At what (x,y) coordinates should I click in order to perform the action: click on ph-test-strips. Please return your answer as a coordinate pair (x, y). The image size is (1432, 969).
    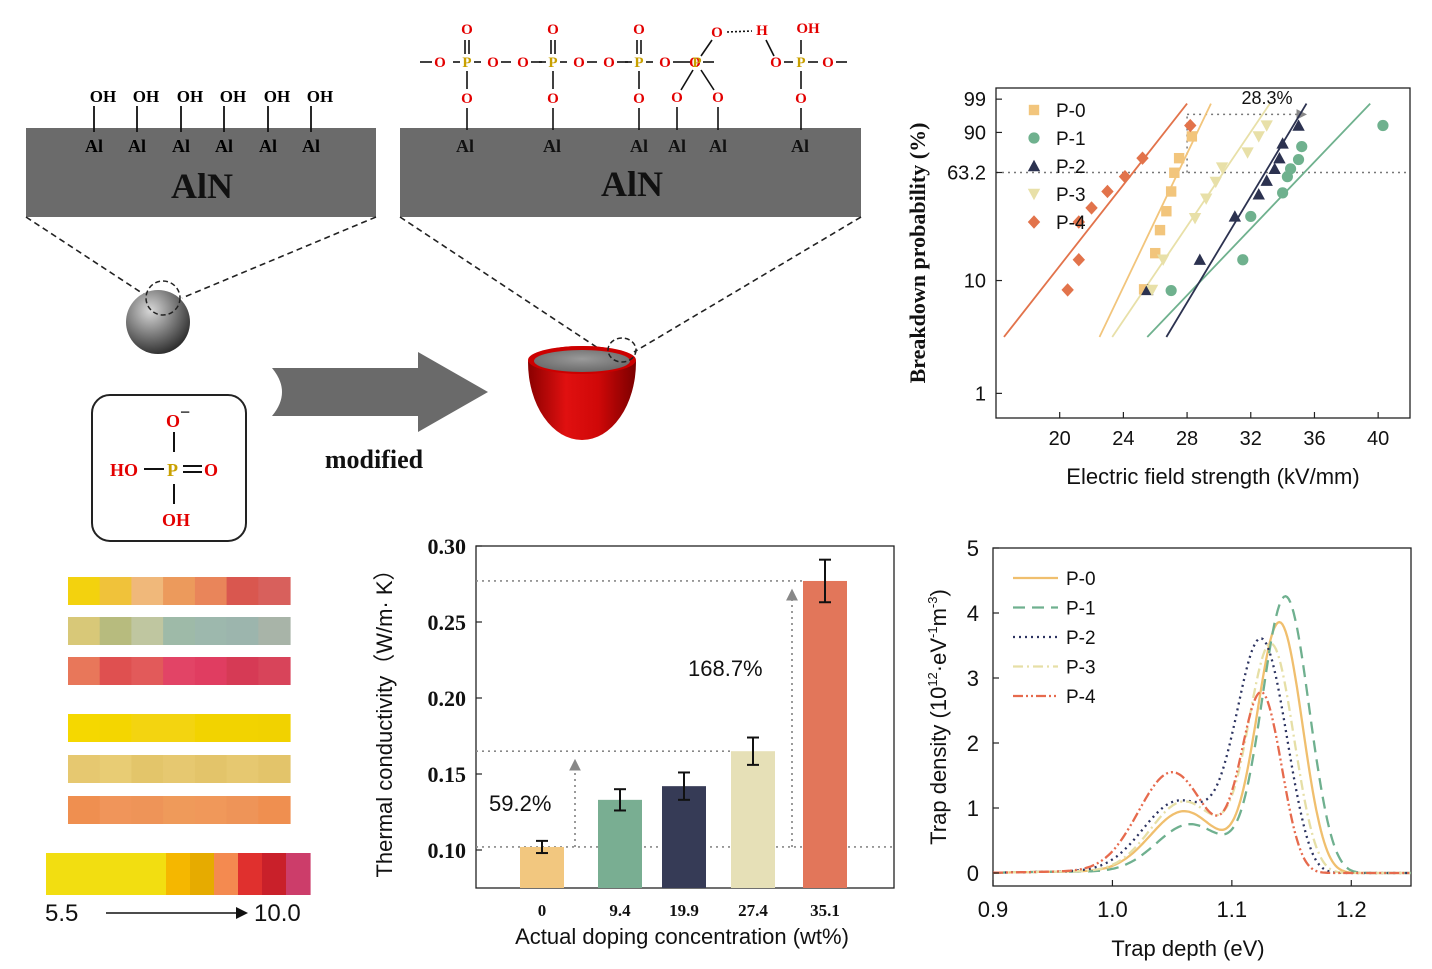
    Looking at the image, I should click on (179, 700).